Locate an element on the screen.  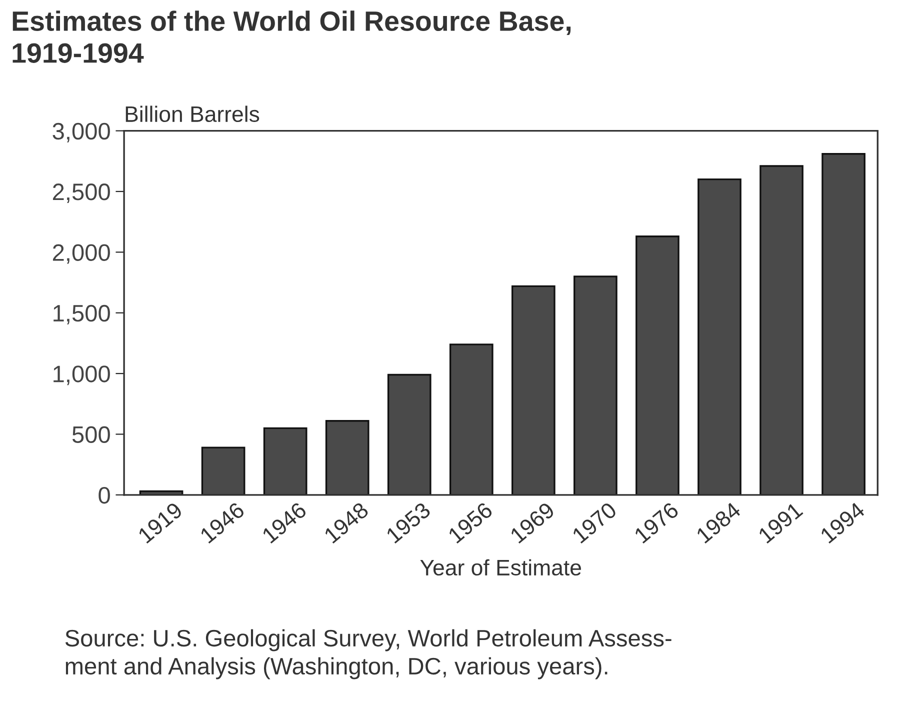
y-tick-label: 2,500 is located at coordinates (81, 194).